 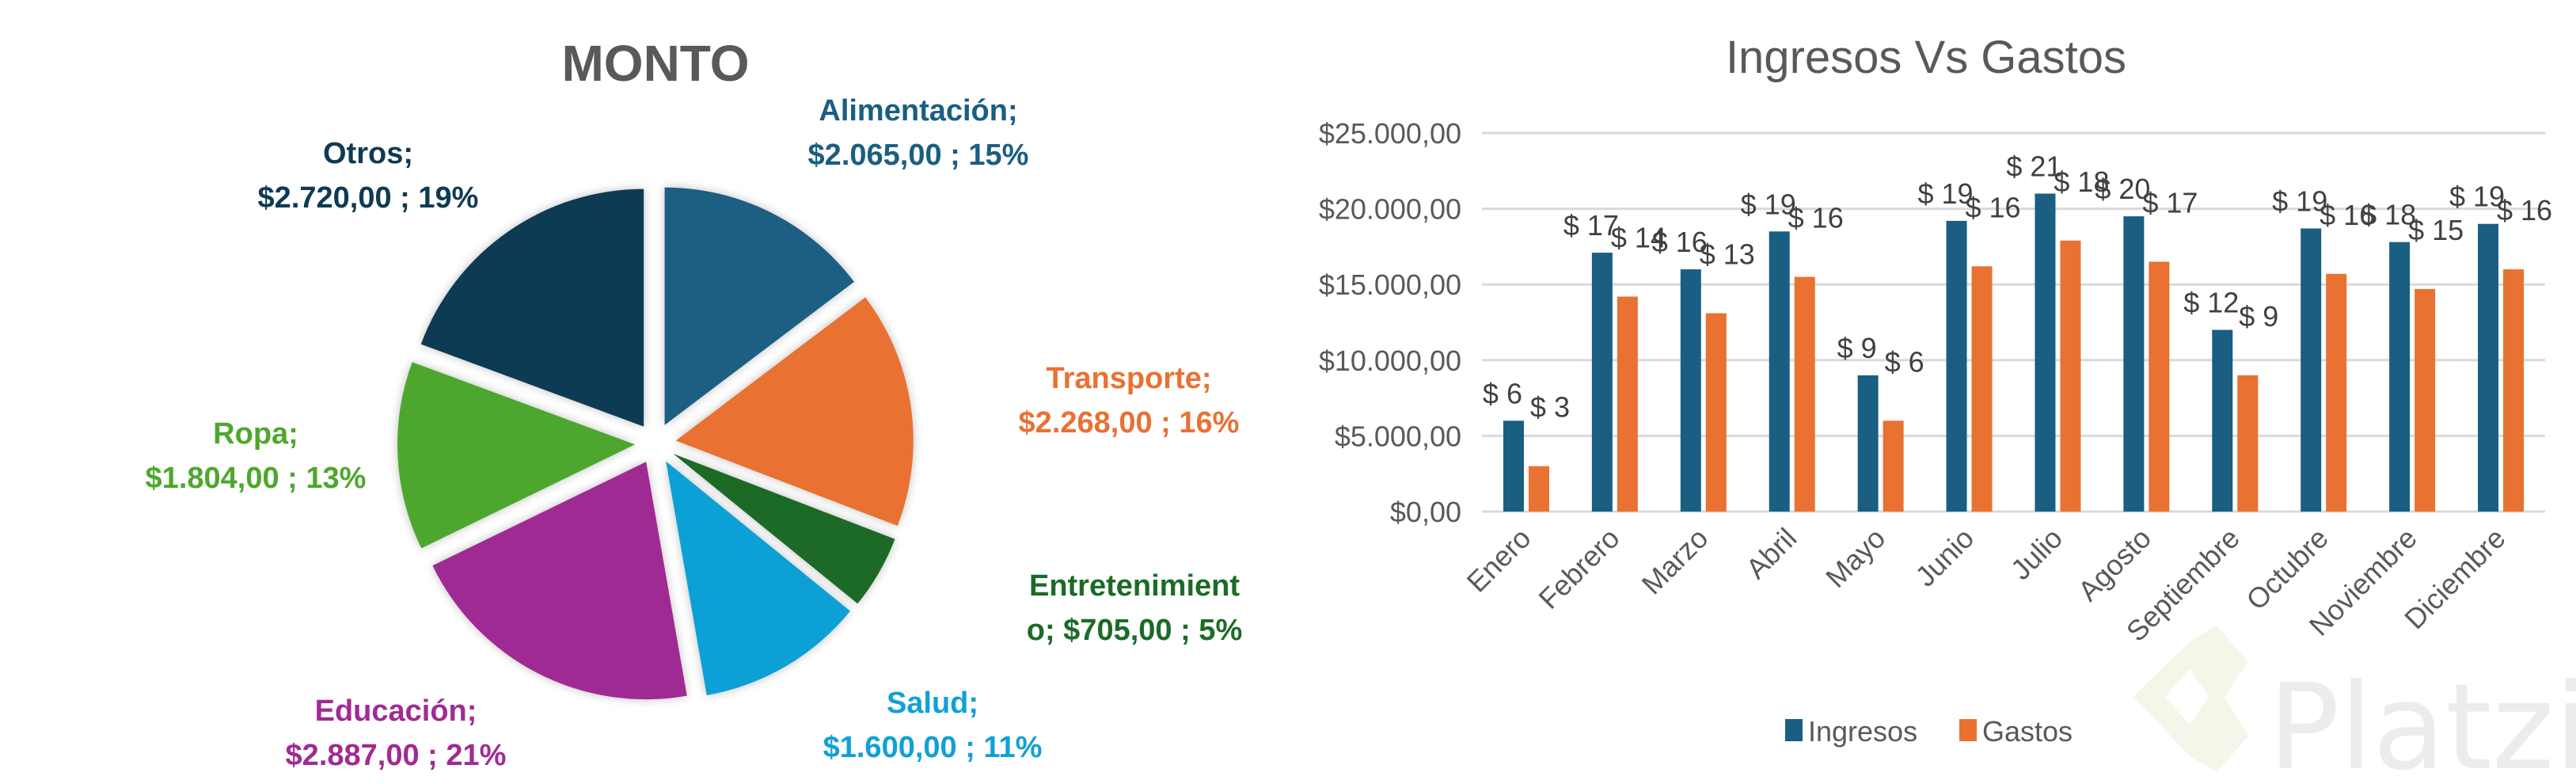 I want to click on pie-data-label: Entretenimient o; $705,00 ; 5%, so click(x=1135, y=608).